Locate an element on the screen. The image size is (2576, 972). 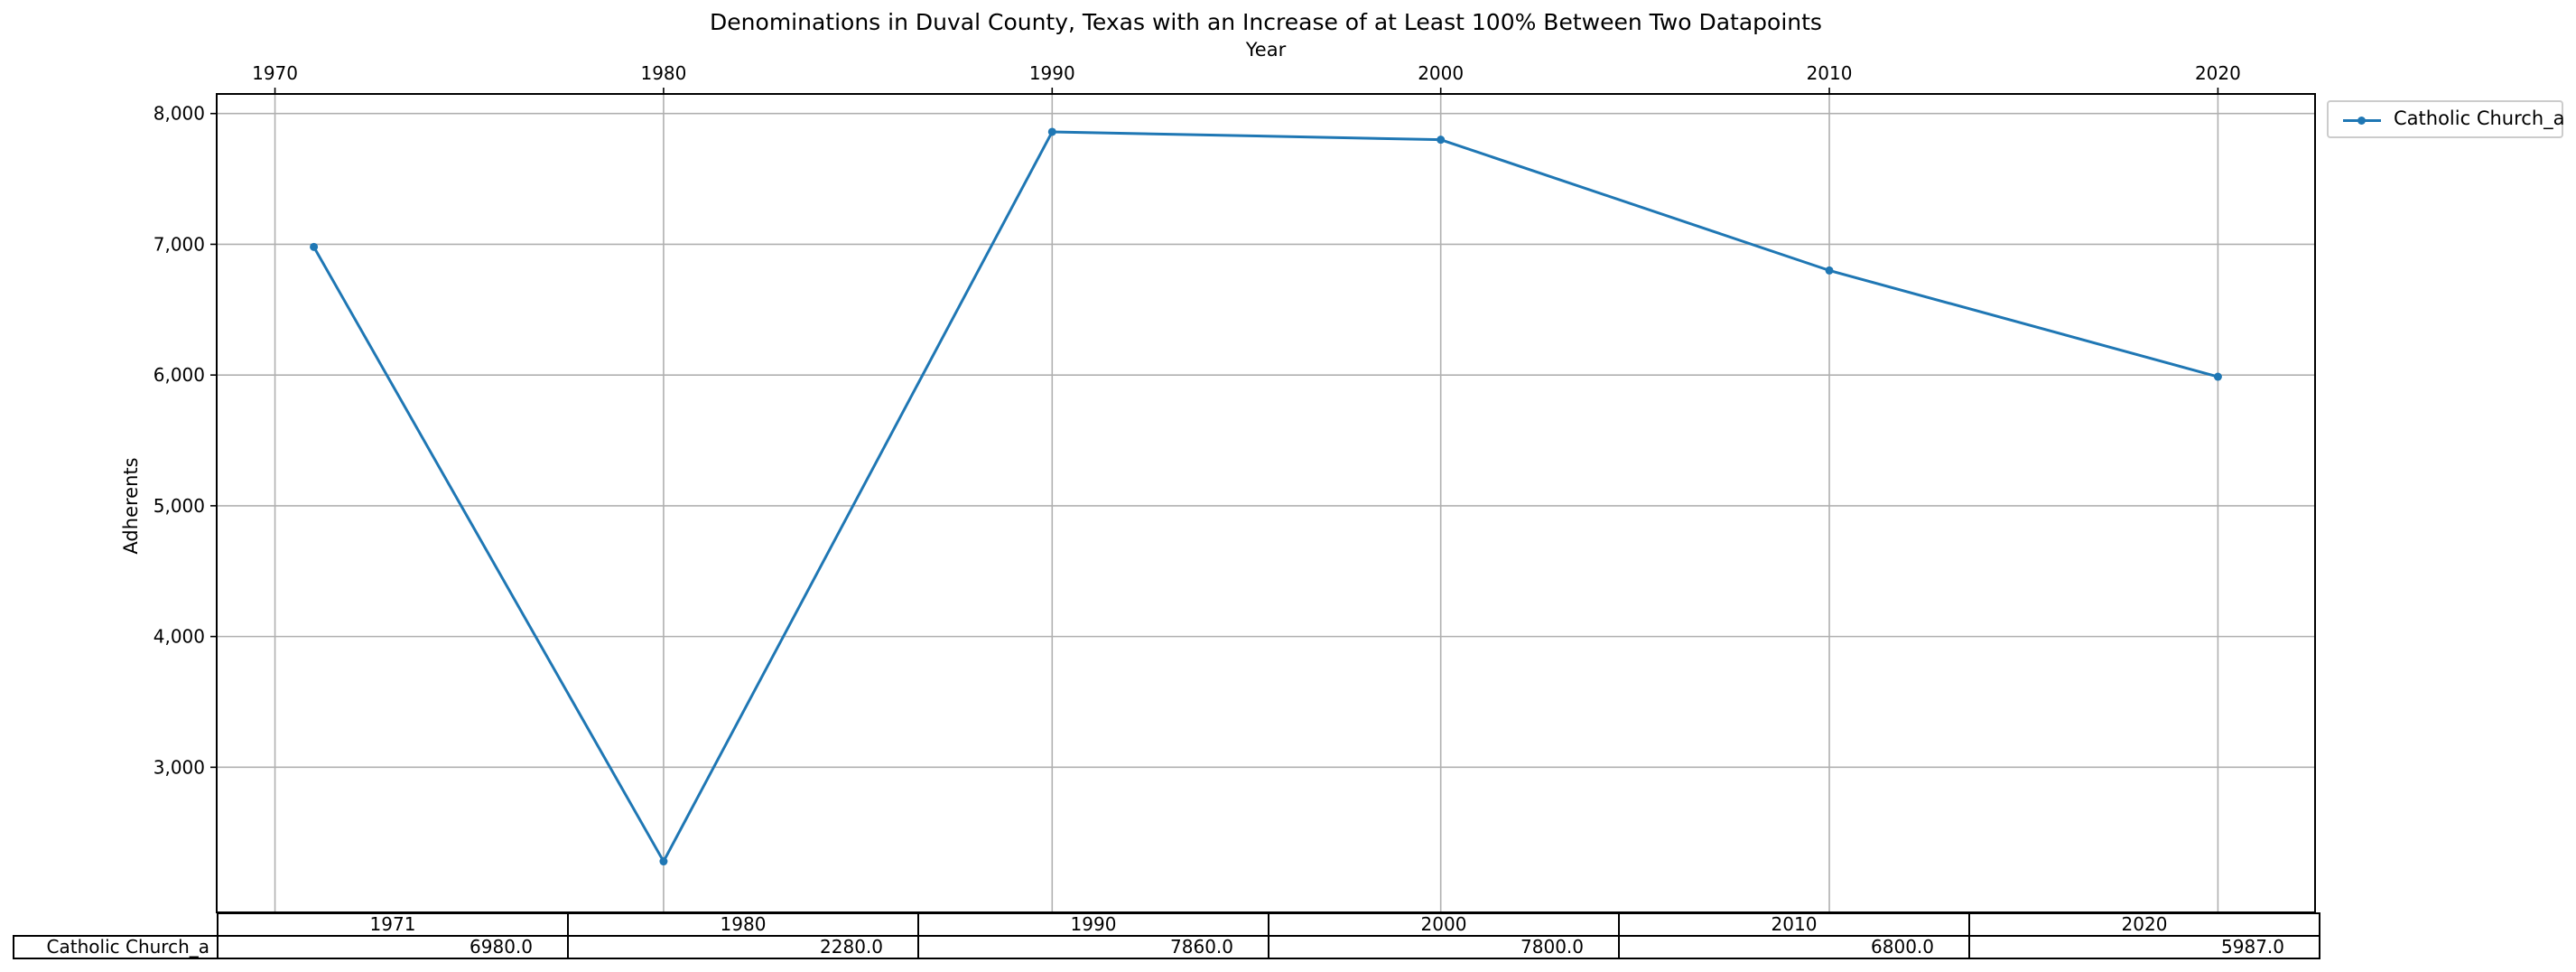
table-header-cell: 2020 is located at coordinates (2144, 924).